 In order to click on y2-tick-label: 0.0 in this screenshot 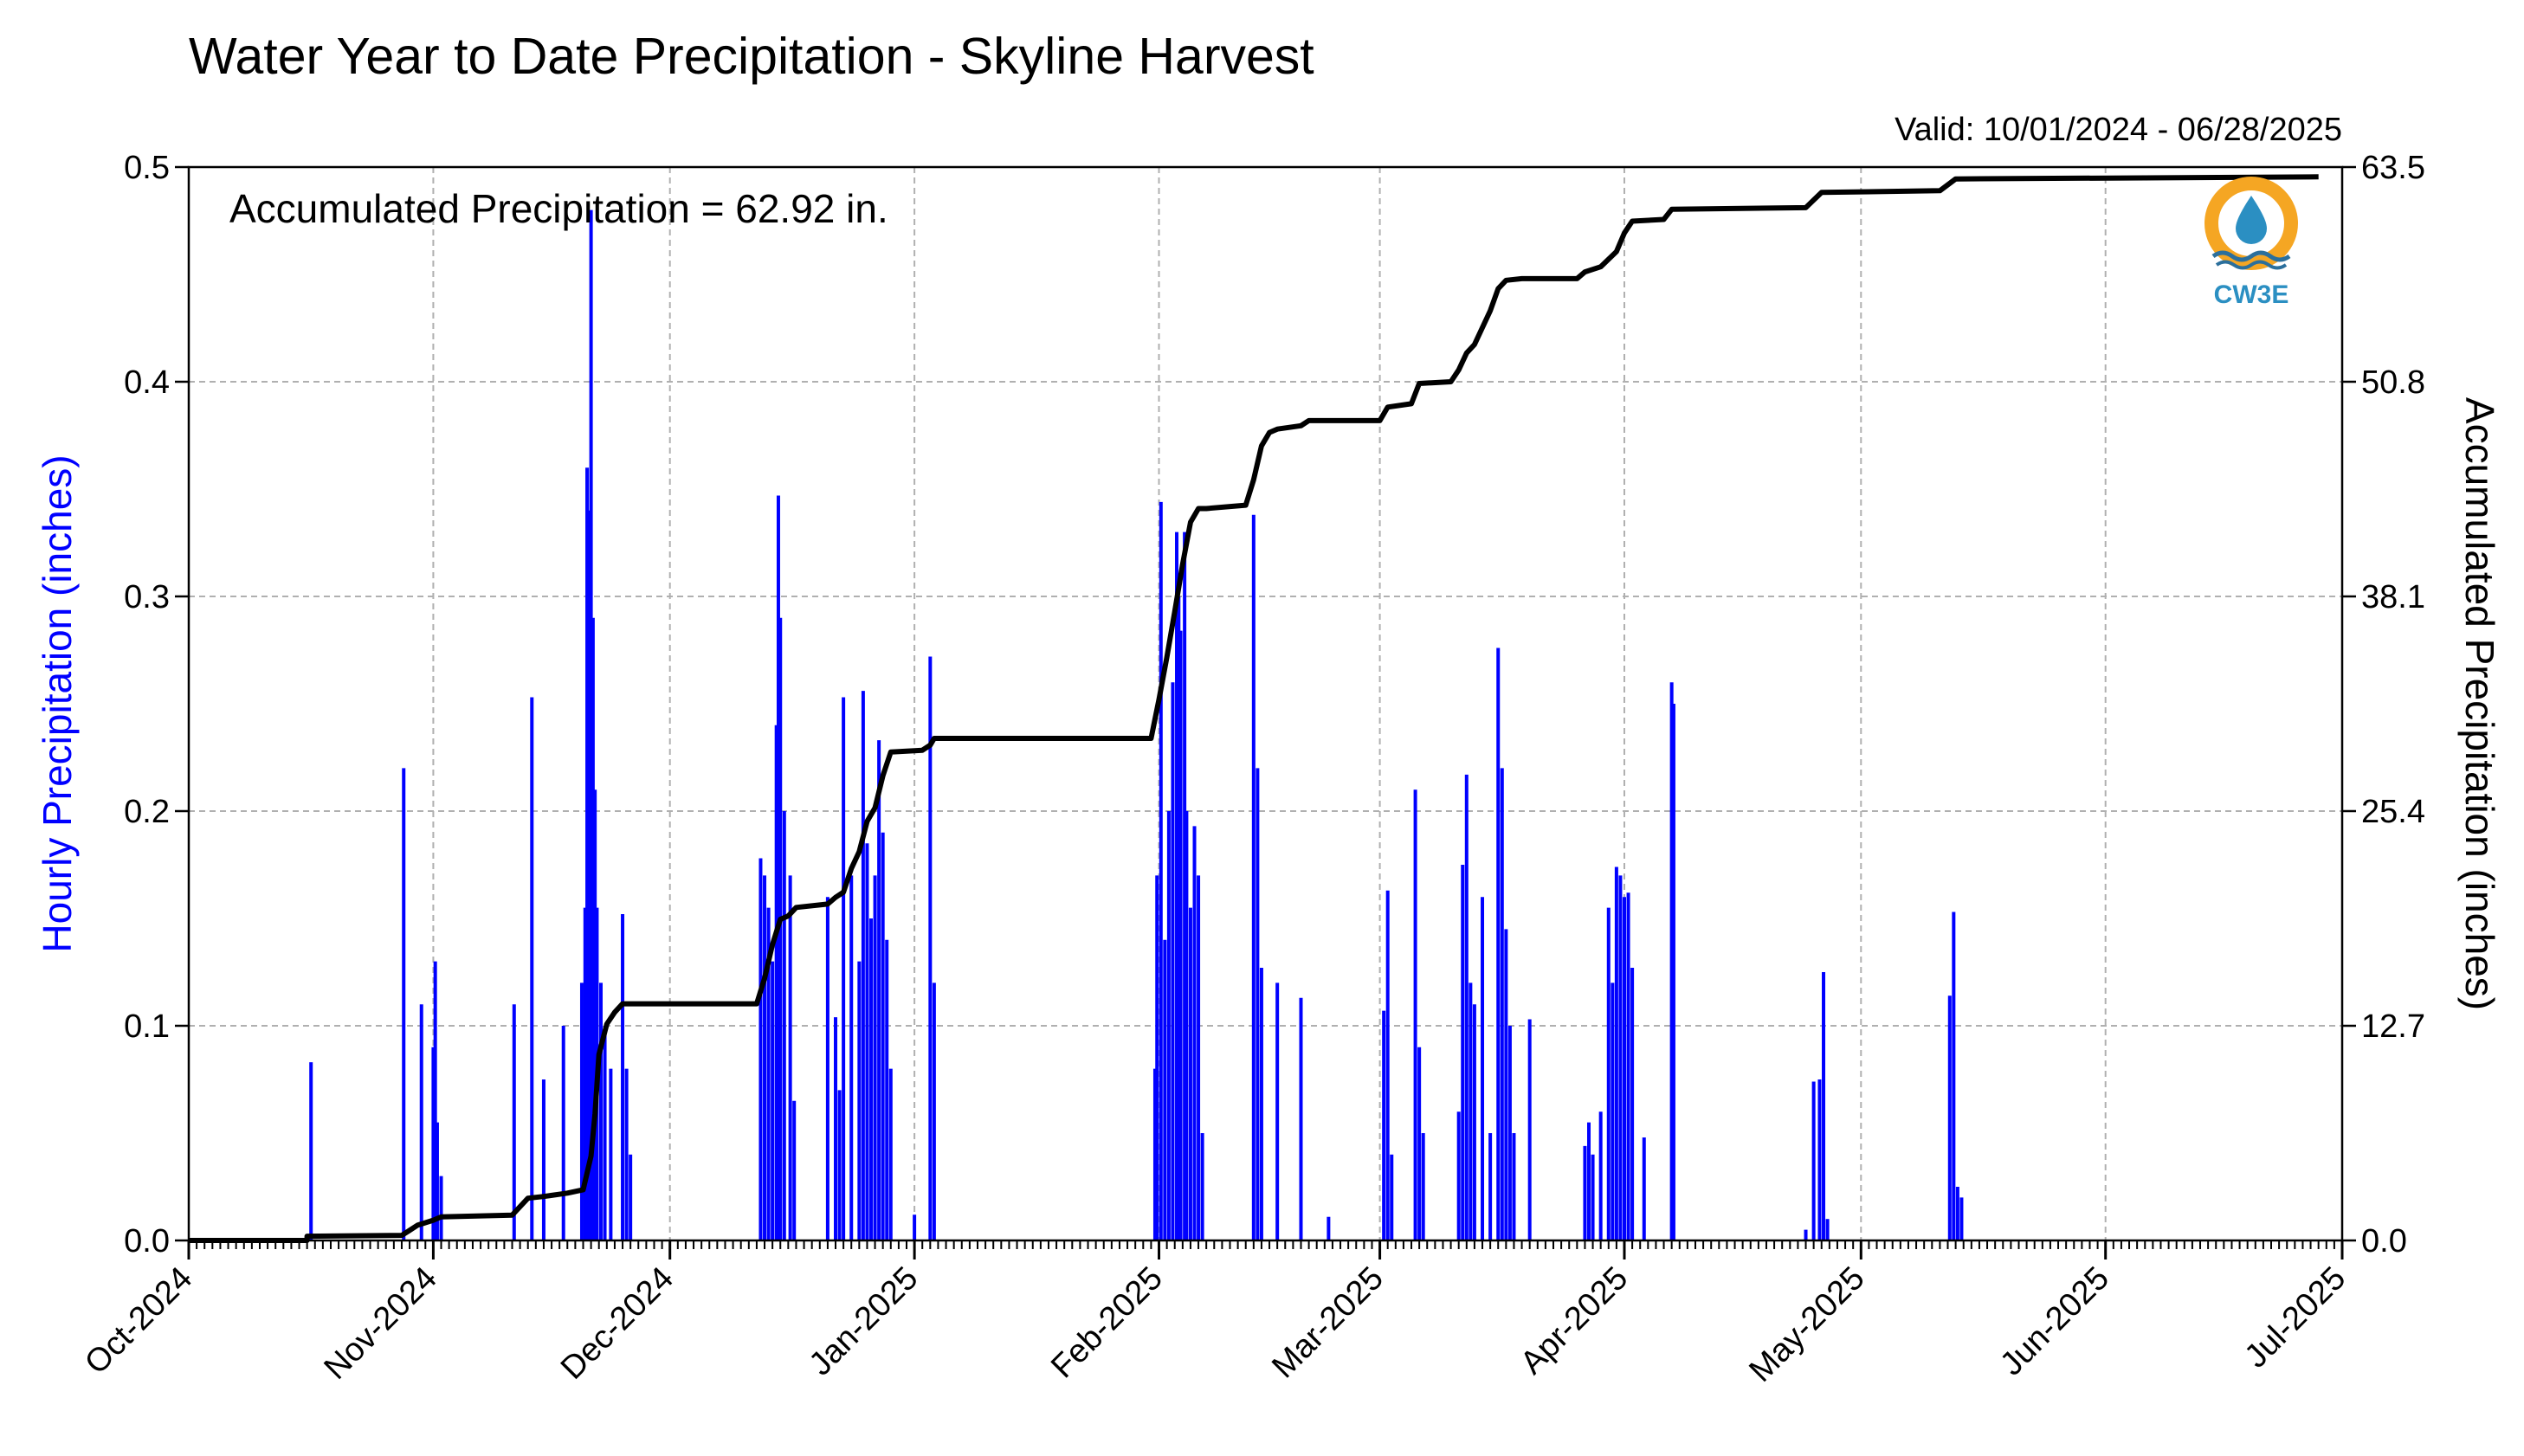, I will do `click(2384, 1241)`.